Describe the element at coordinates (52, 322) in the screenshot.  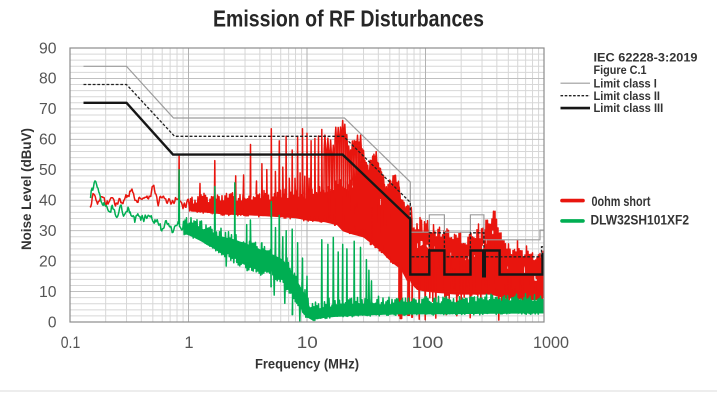
I see `svg-text: 0` at that location.